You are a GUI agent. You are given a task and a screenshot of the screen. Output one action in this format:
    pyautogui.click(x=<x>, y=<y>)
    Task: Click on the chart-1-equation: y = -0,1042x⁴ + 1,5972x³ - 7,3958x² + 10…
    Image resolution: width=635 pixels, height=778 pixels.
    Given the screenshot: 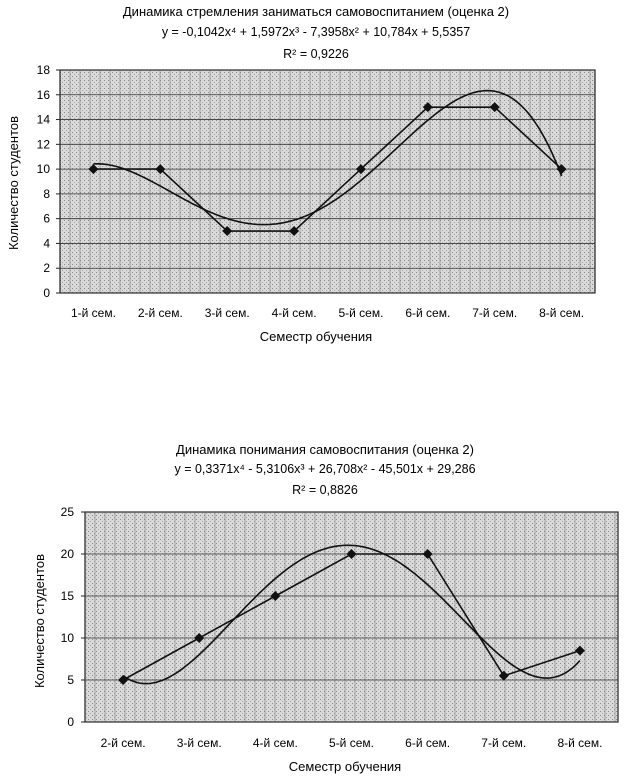 What is the action you would take?
    pyautogui.click(x=316, y=32)
    